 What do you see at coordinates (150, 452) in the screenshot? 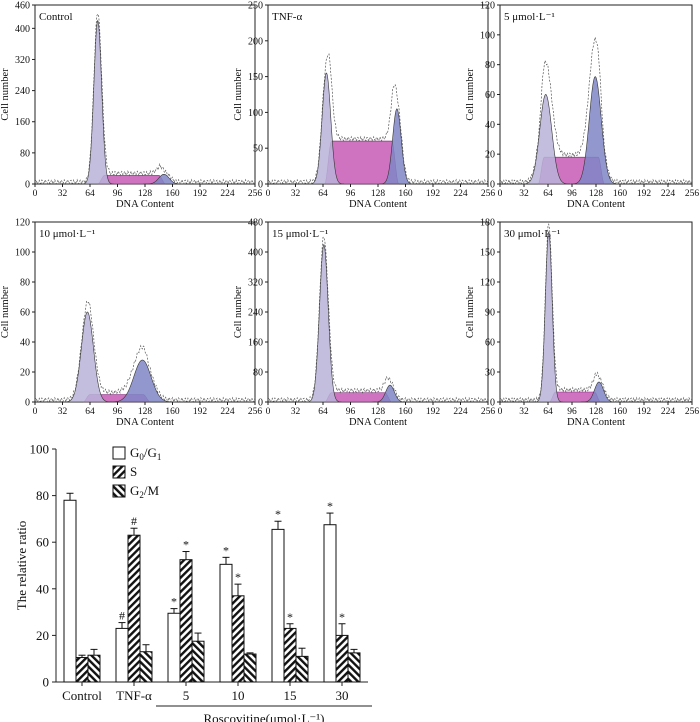
I see `legend-text: /G` at bounding box center [150, 452].